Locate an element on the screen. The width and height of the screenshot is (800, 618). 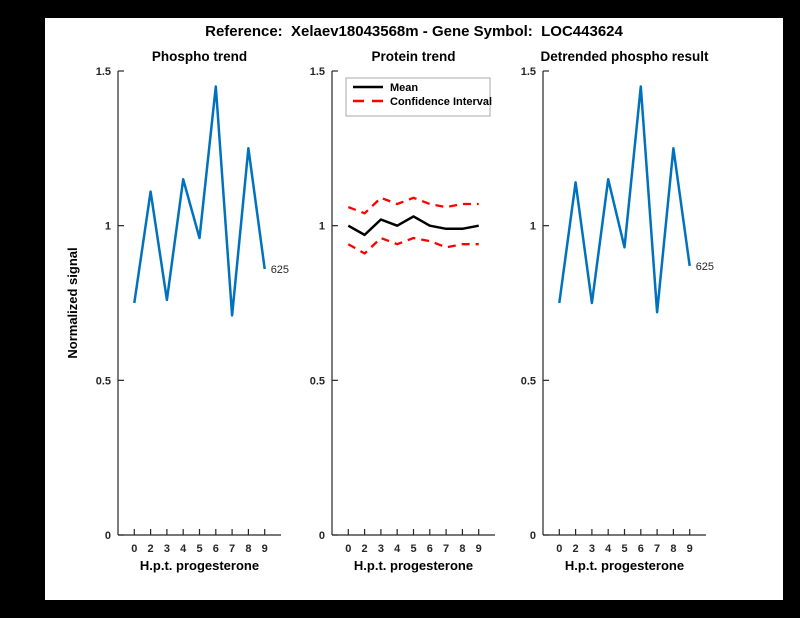
legend-box is located at coordinates (418, 97).